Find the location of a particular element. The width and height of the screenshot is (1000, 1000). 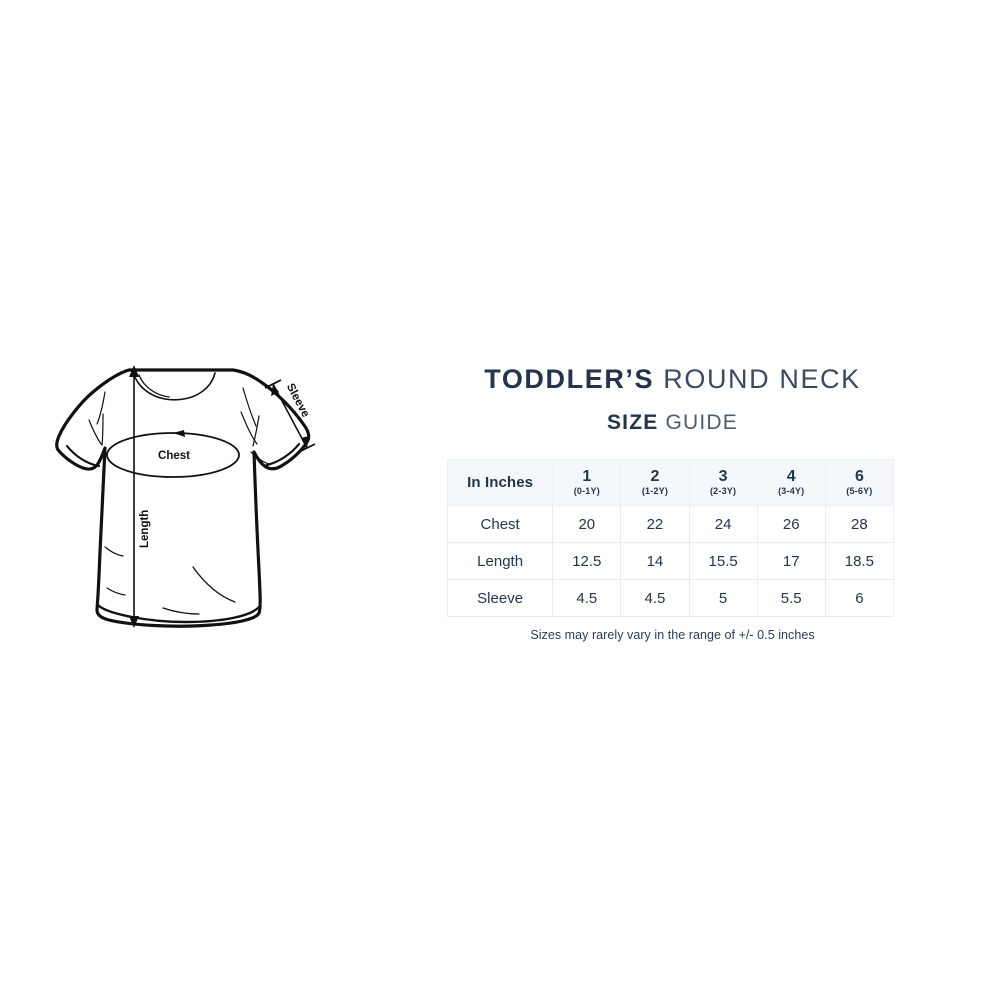

cell-sleeve-1: 4.5 is located at coordinates (587, 598).